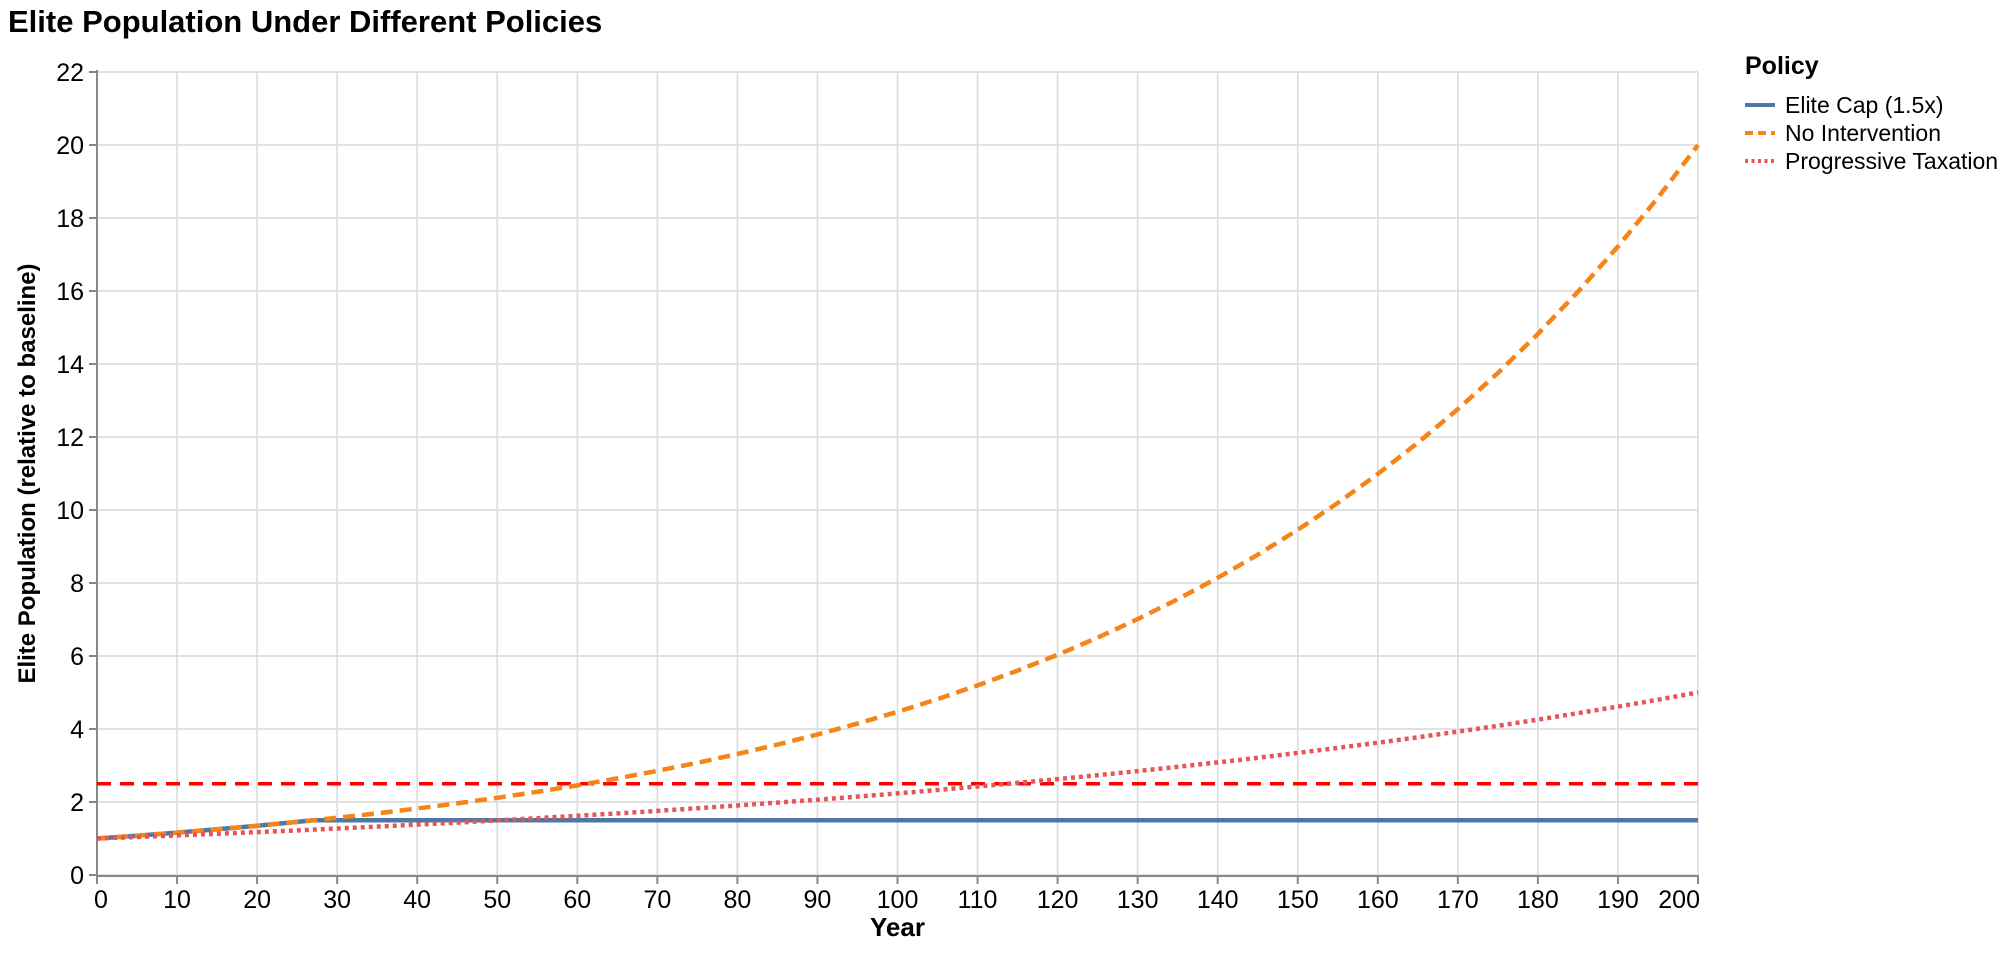 This screenshot has width=2002, height=964. I want to click on y-tick-label: 16, so click(70, 292).